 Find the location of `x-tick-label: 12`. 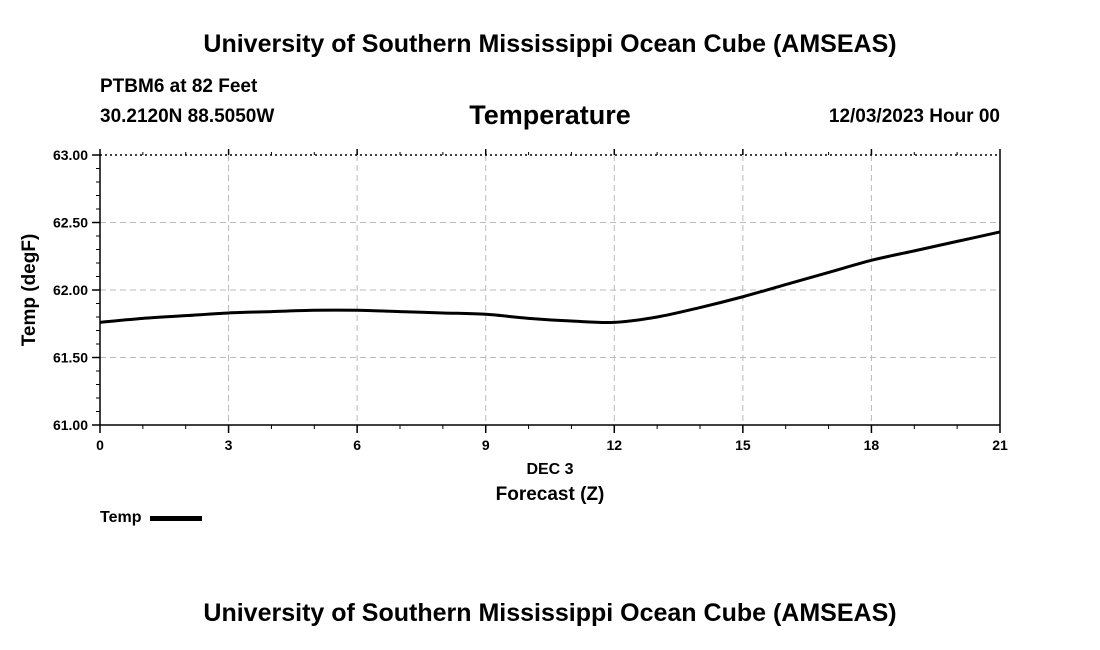

x-tick-label: 12 is located at coordinates (614, 445).